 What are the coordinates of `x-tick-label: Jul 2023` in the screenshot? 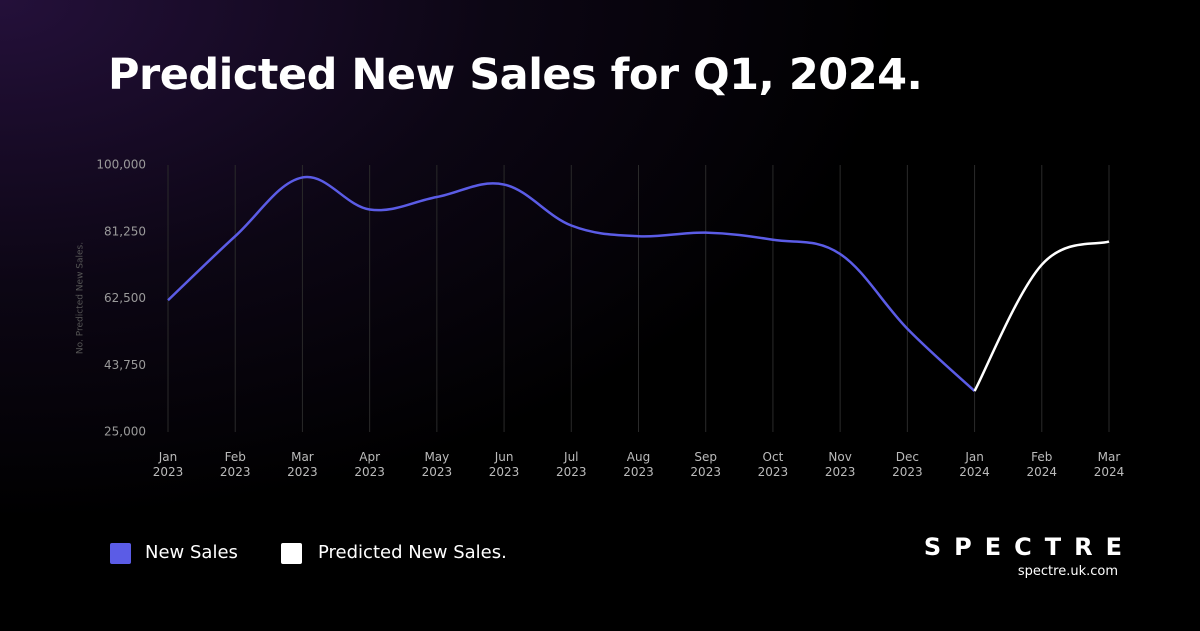 It's located at (571, 464).